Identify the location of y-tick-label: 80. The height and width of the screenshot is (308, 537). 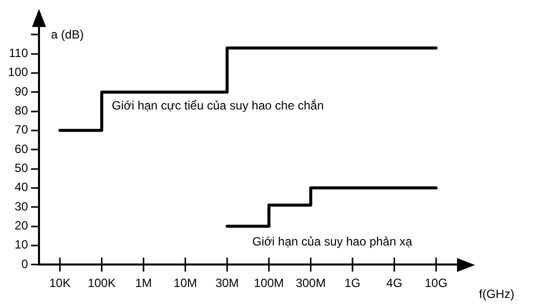
(21, 111).